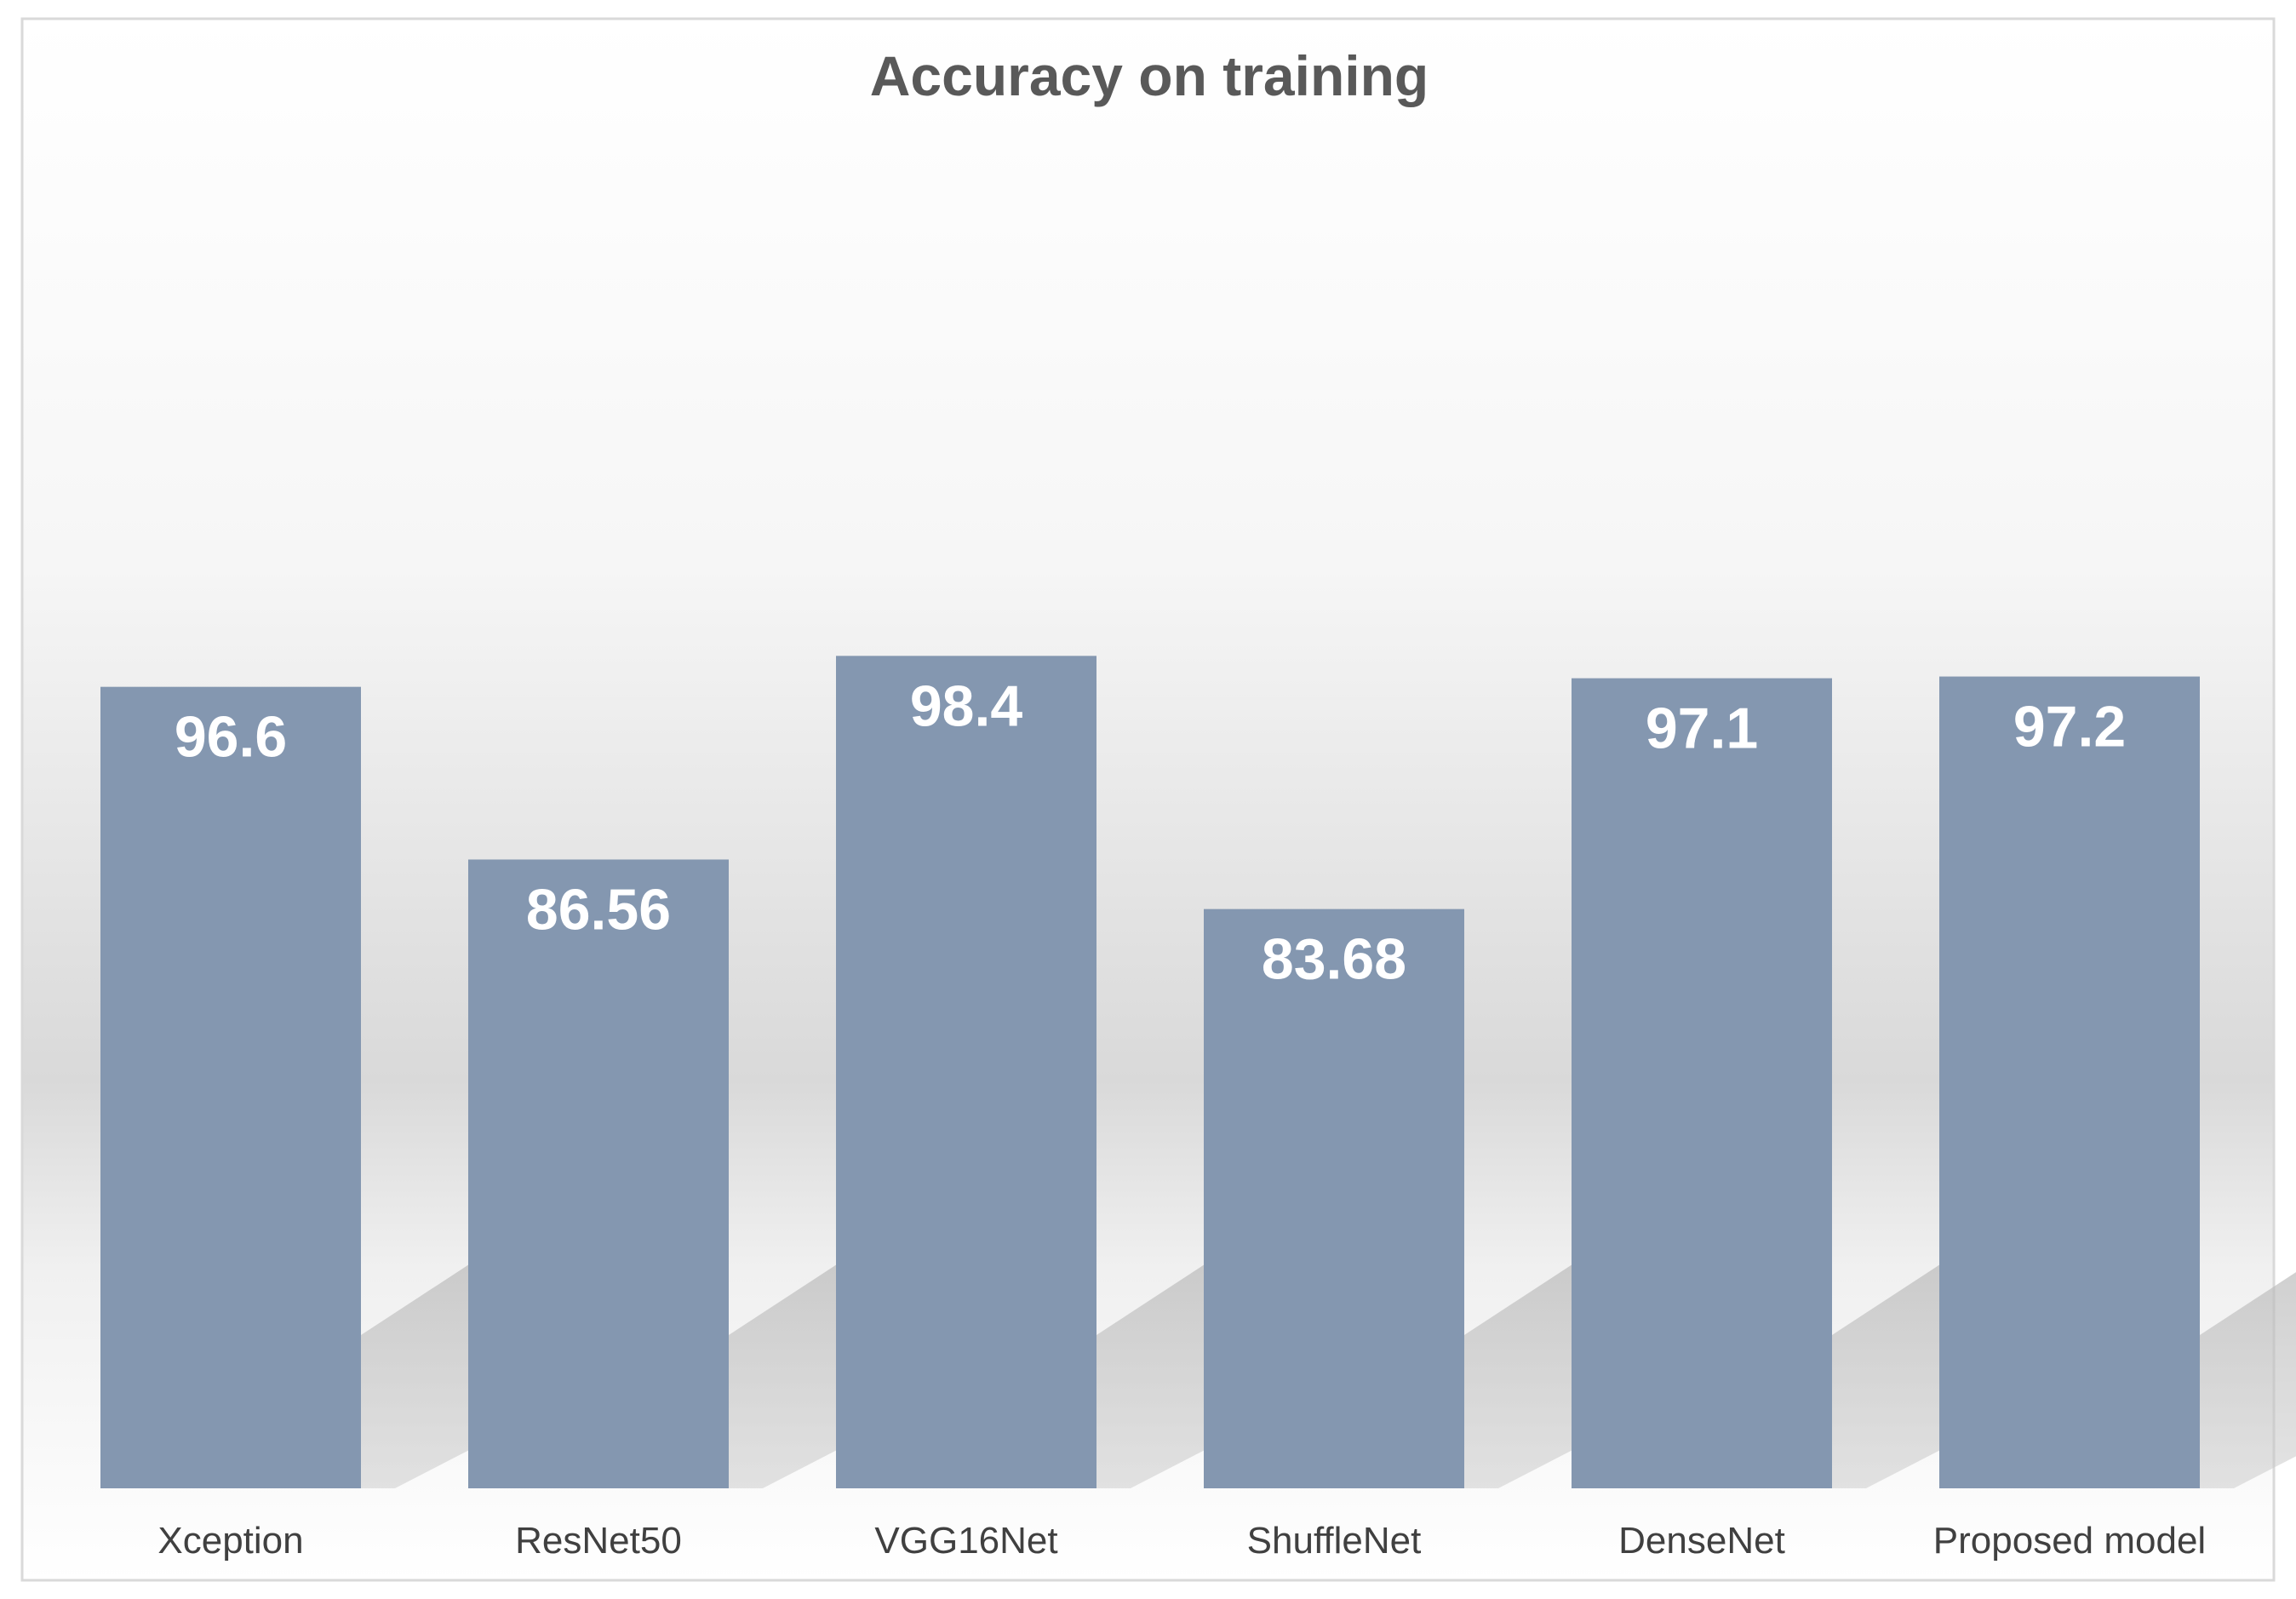  I want to click on data-label-xception: 96.6, so click(231, 737).